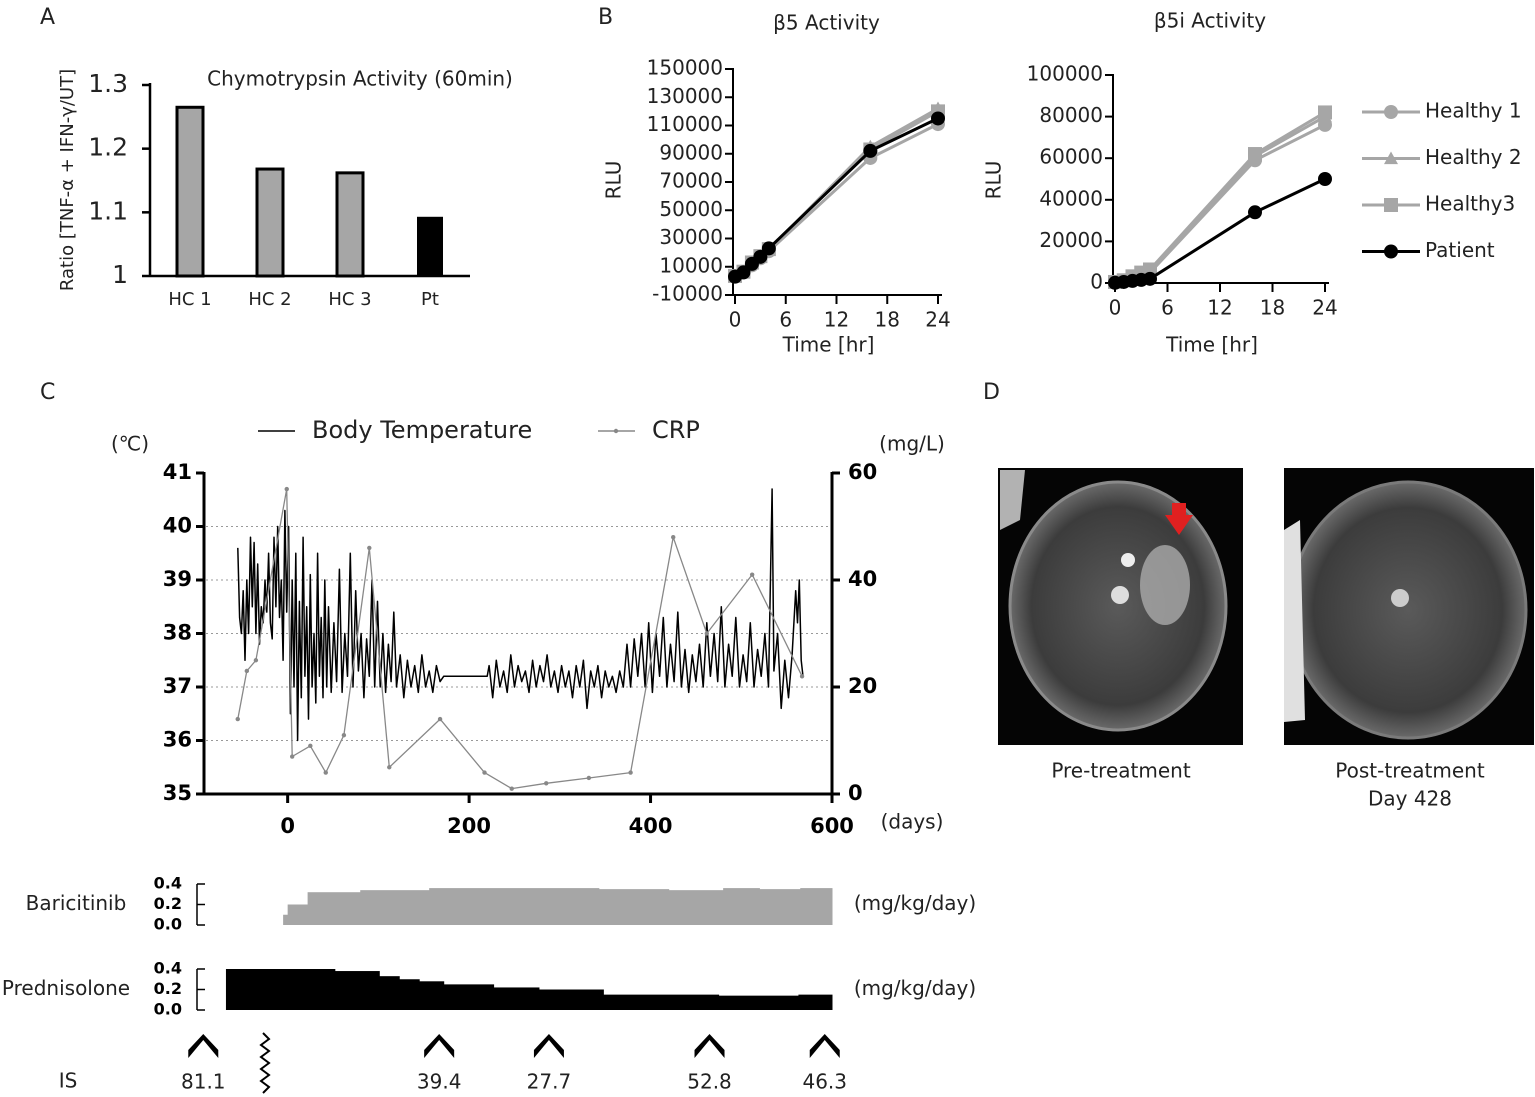  What do you see at coordinates (709, 1082) in the screenshot?
I see `is-value: 52.8` at bounding box center [709, 1082].